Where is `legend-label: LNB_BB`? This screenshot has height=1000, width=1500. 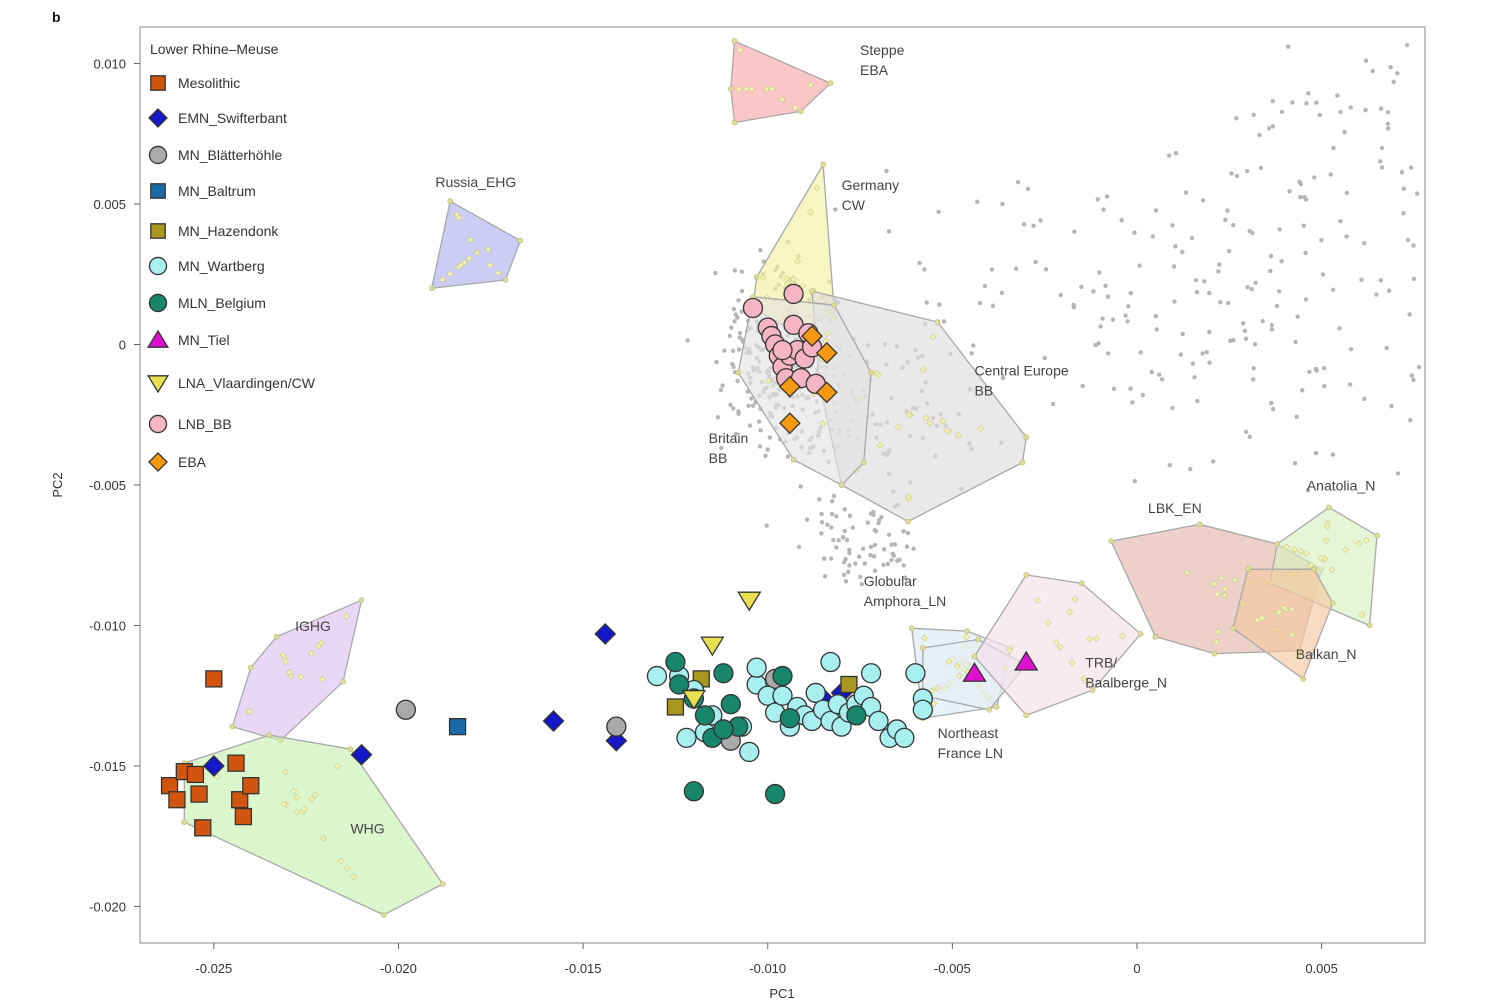
legend-label: LNB_BB is located at coordinates (205, 424).